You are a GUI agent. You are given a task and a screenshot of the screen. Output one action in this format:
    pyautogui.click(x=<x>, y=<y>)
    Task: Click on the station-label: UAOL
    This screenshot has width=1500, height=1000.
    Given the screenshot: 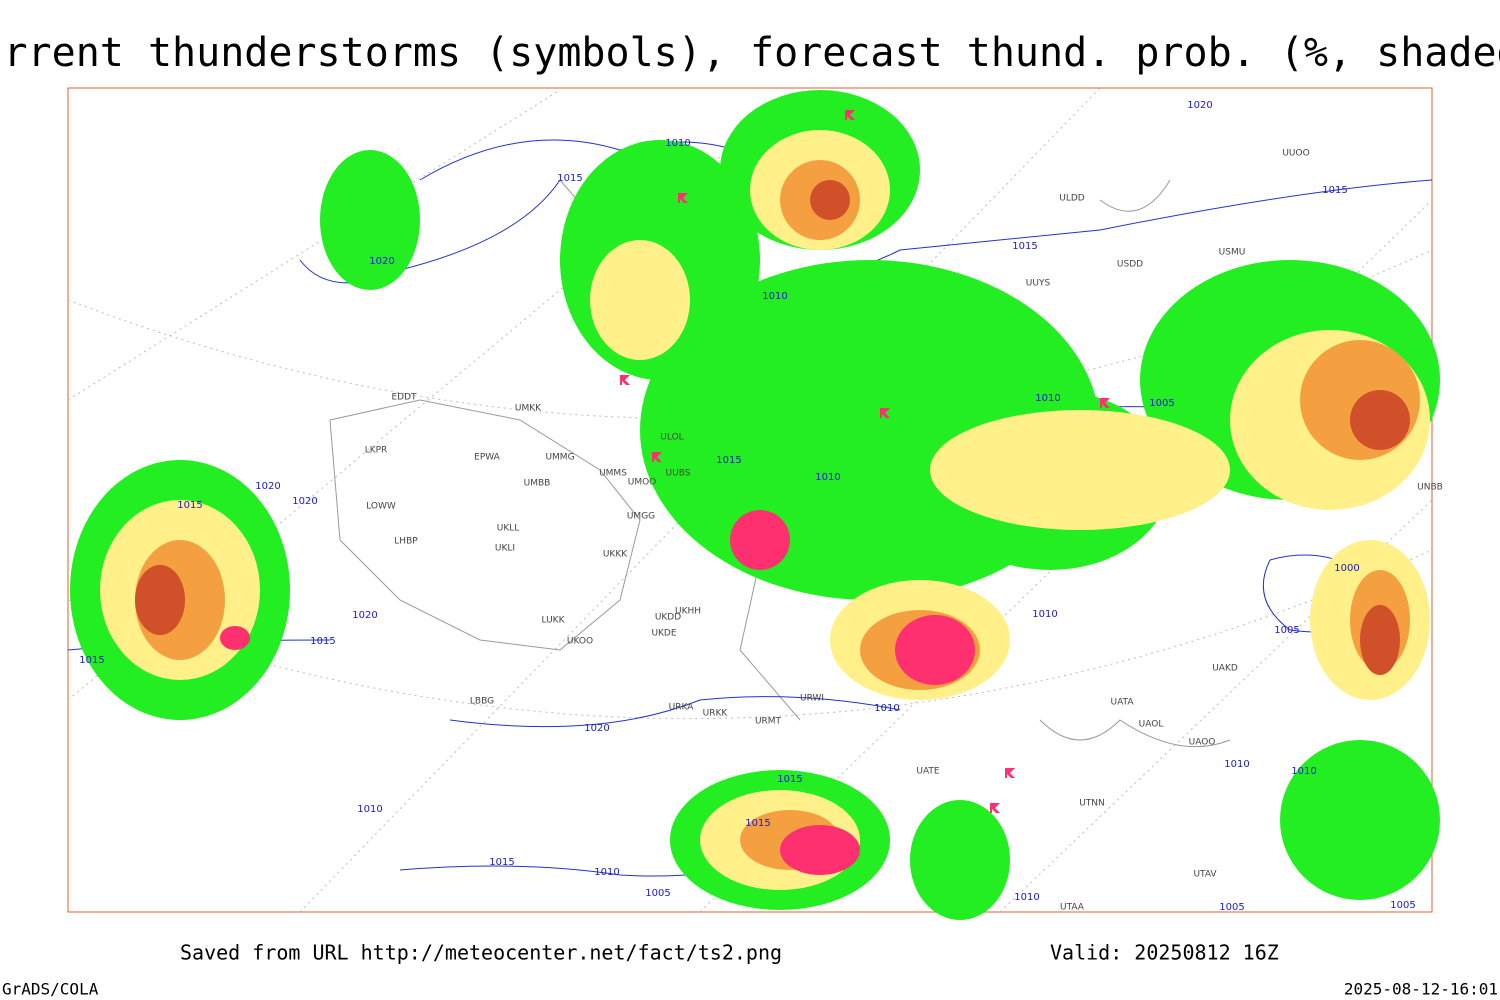 What is the action you would take?
    pyautogui.click(x=1151, y=725)
    